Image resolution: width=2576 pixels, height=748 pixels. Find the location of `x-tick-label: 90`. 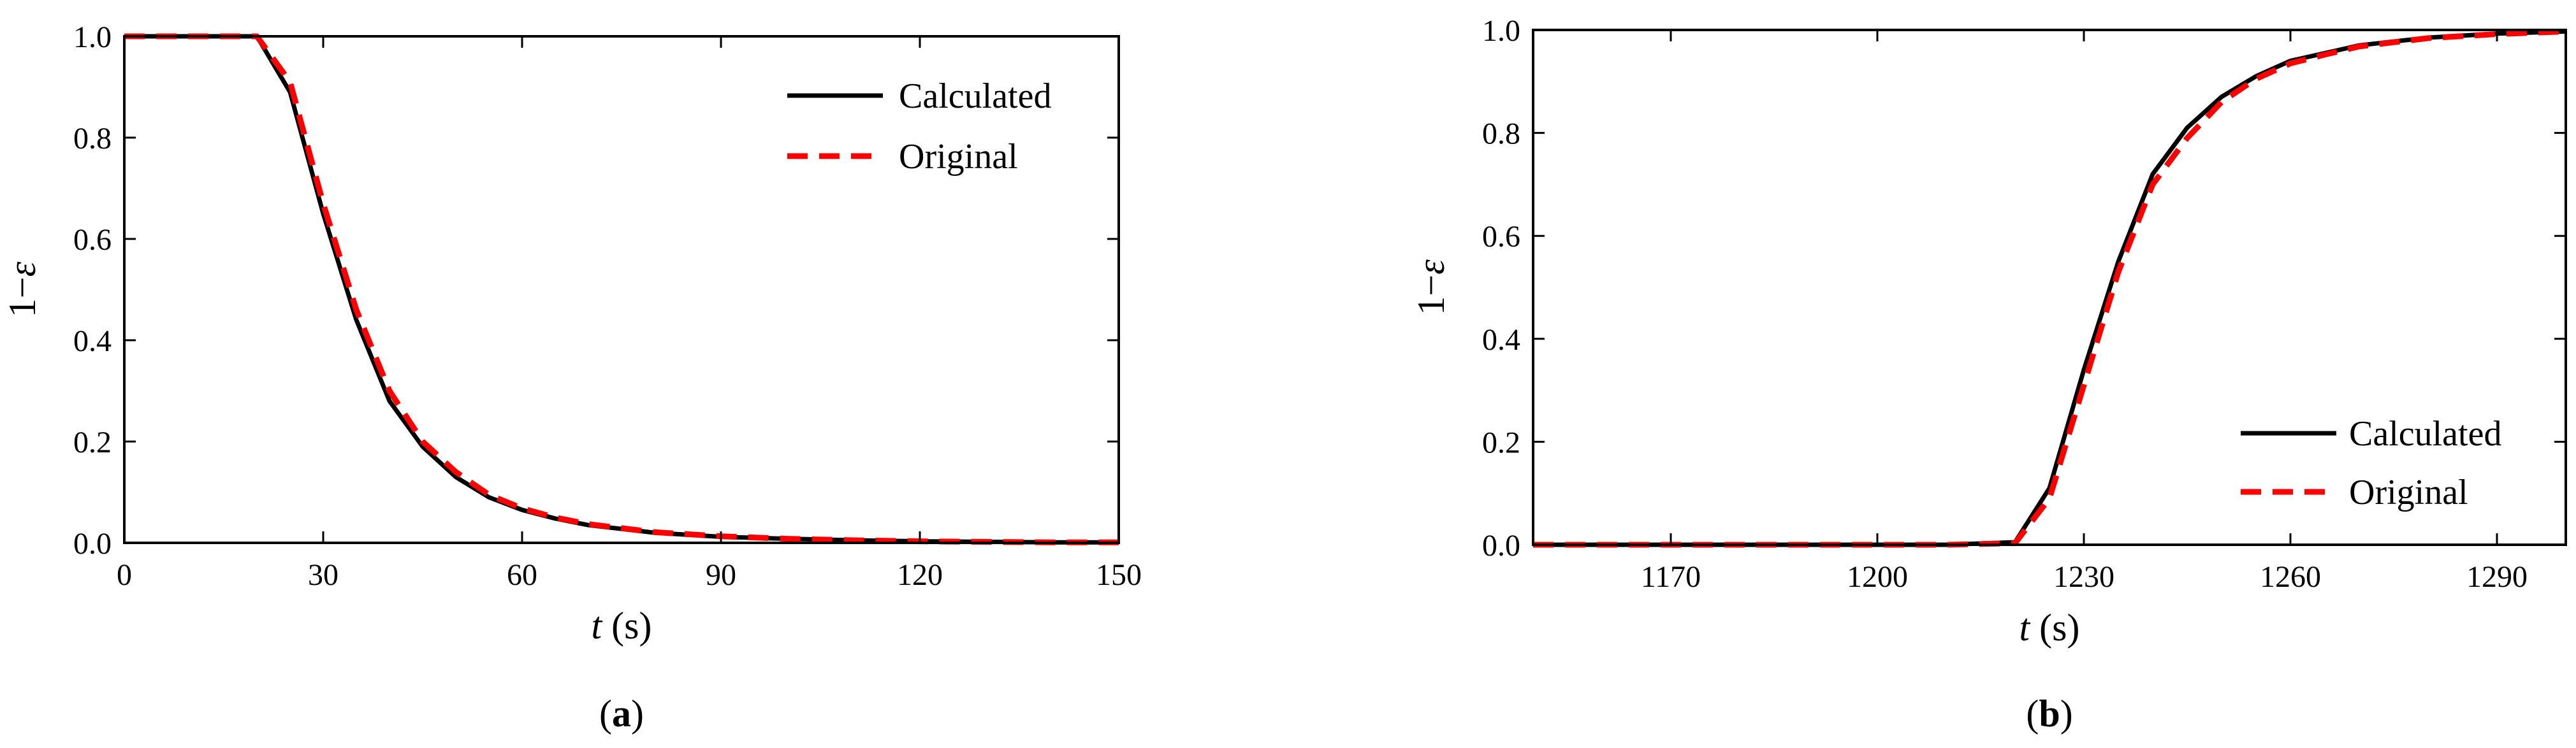

x-tick-label: 90 is located at coordinates (721, 575).